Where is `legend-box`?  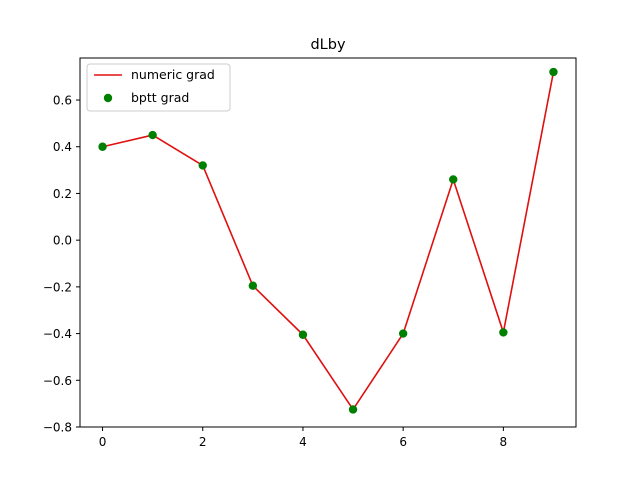 legend-box is located at coordinates (158, 87).